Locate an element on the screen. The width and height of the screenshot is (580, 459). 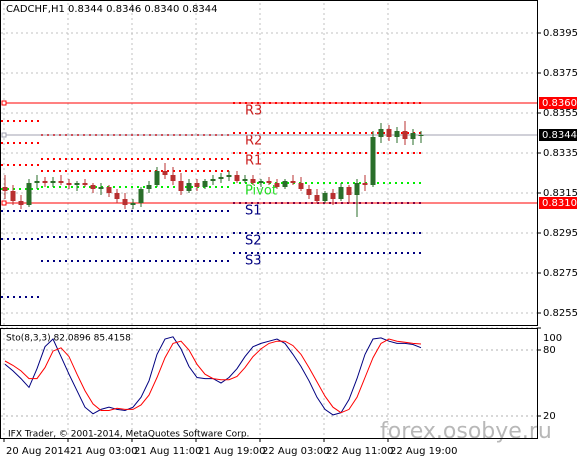
price-box-label: 0.8310 is located at coordinates (559, 203).